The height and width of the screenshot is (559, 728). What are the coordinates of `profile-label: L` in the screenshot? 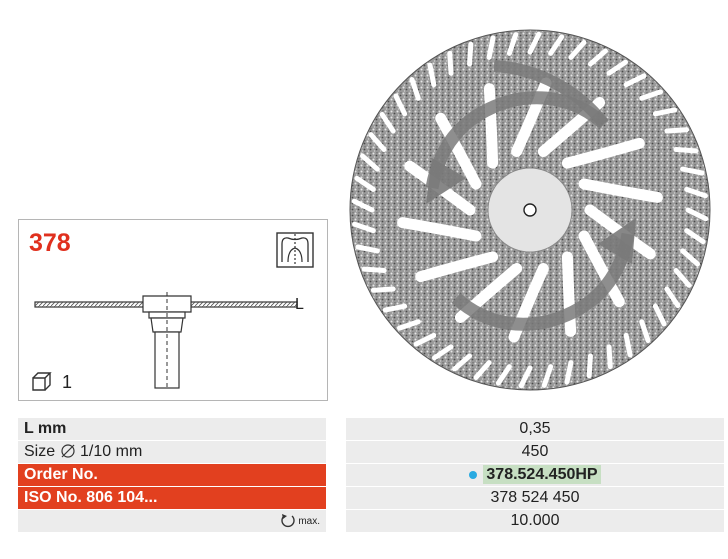 It's located at (299, 304).